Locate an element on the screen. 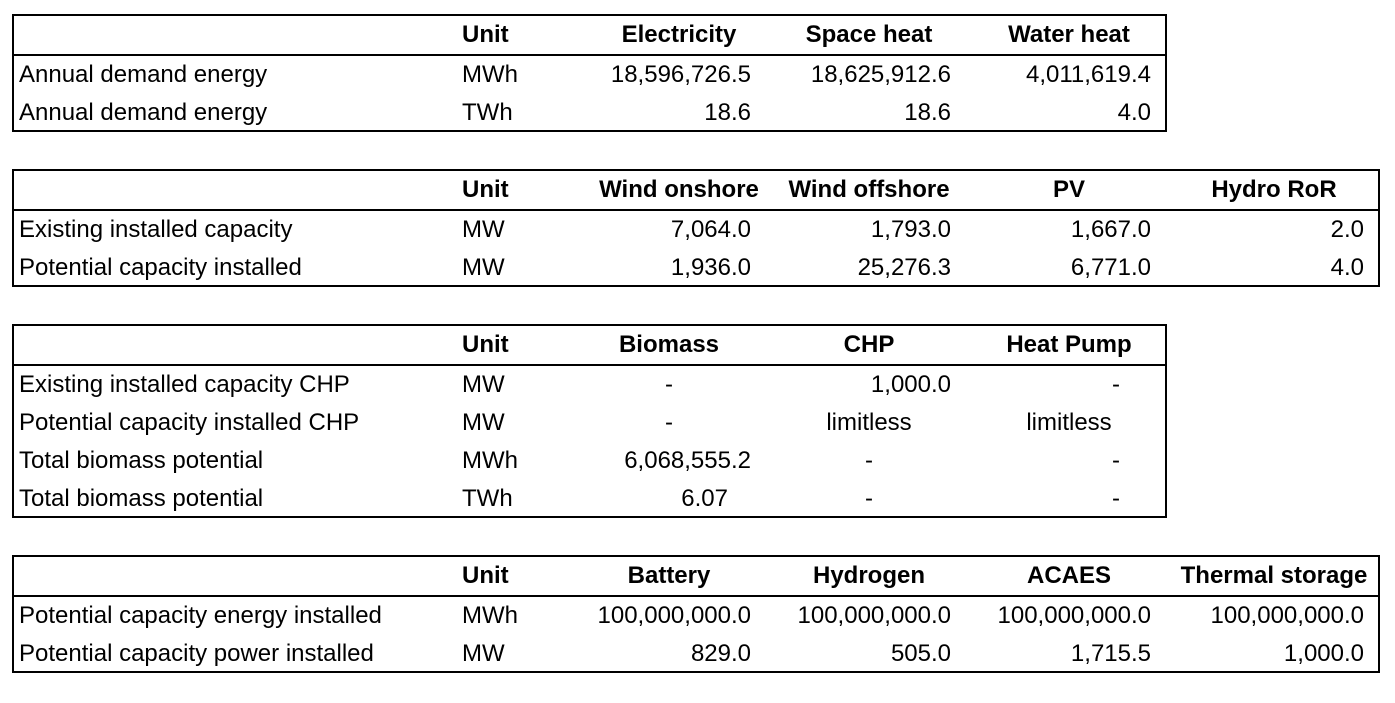  table-cell: 2.0 is located at coordinates (1347, 229).